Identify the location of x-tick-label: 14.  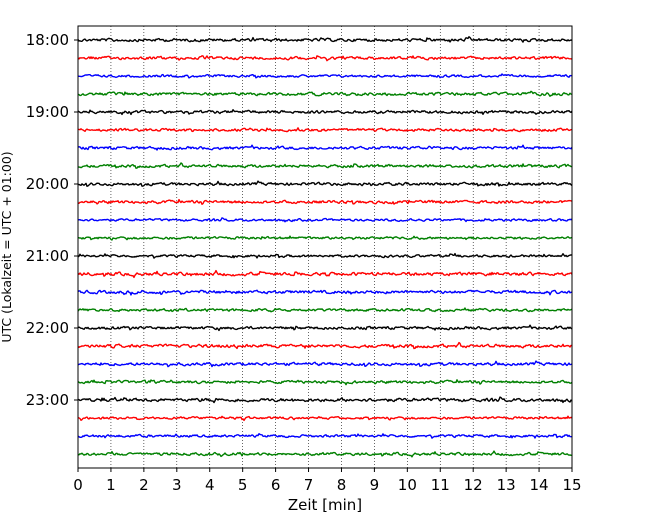
(539, 485).